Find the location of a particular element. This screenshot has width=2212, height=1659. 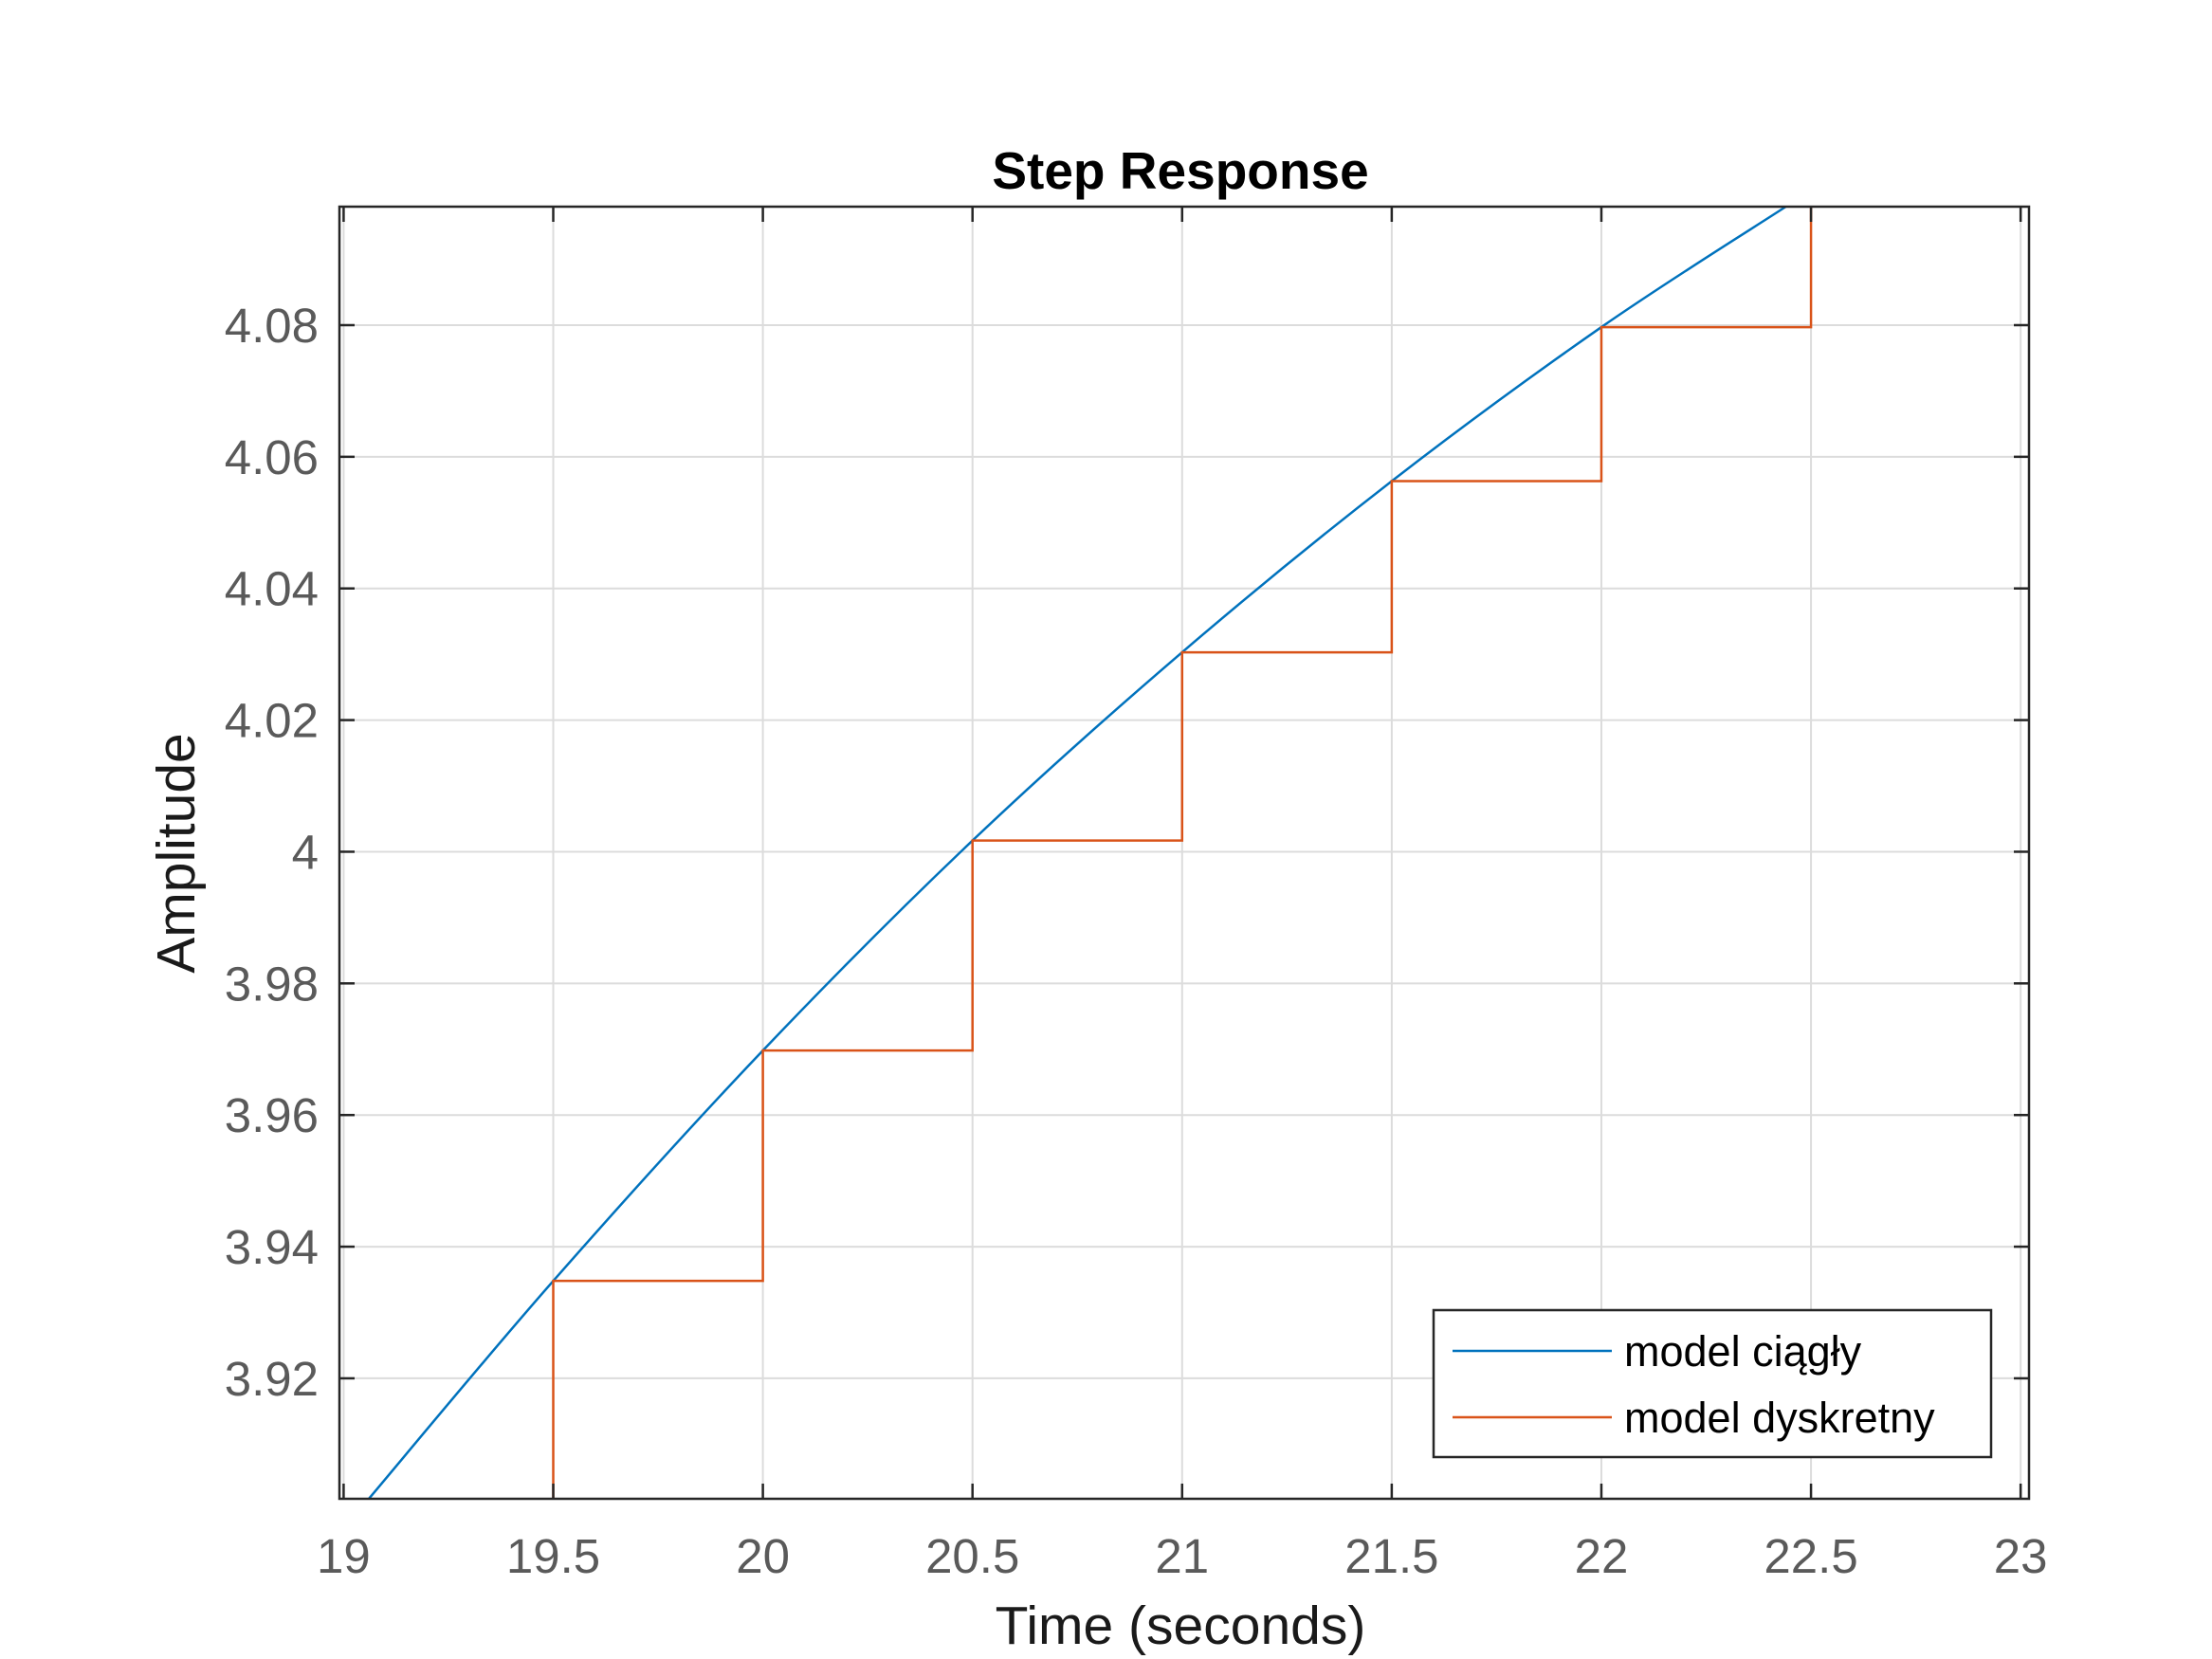

x-tick-label: 20 is located at coordinates (763, 1556).